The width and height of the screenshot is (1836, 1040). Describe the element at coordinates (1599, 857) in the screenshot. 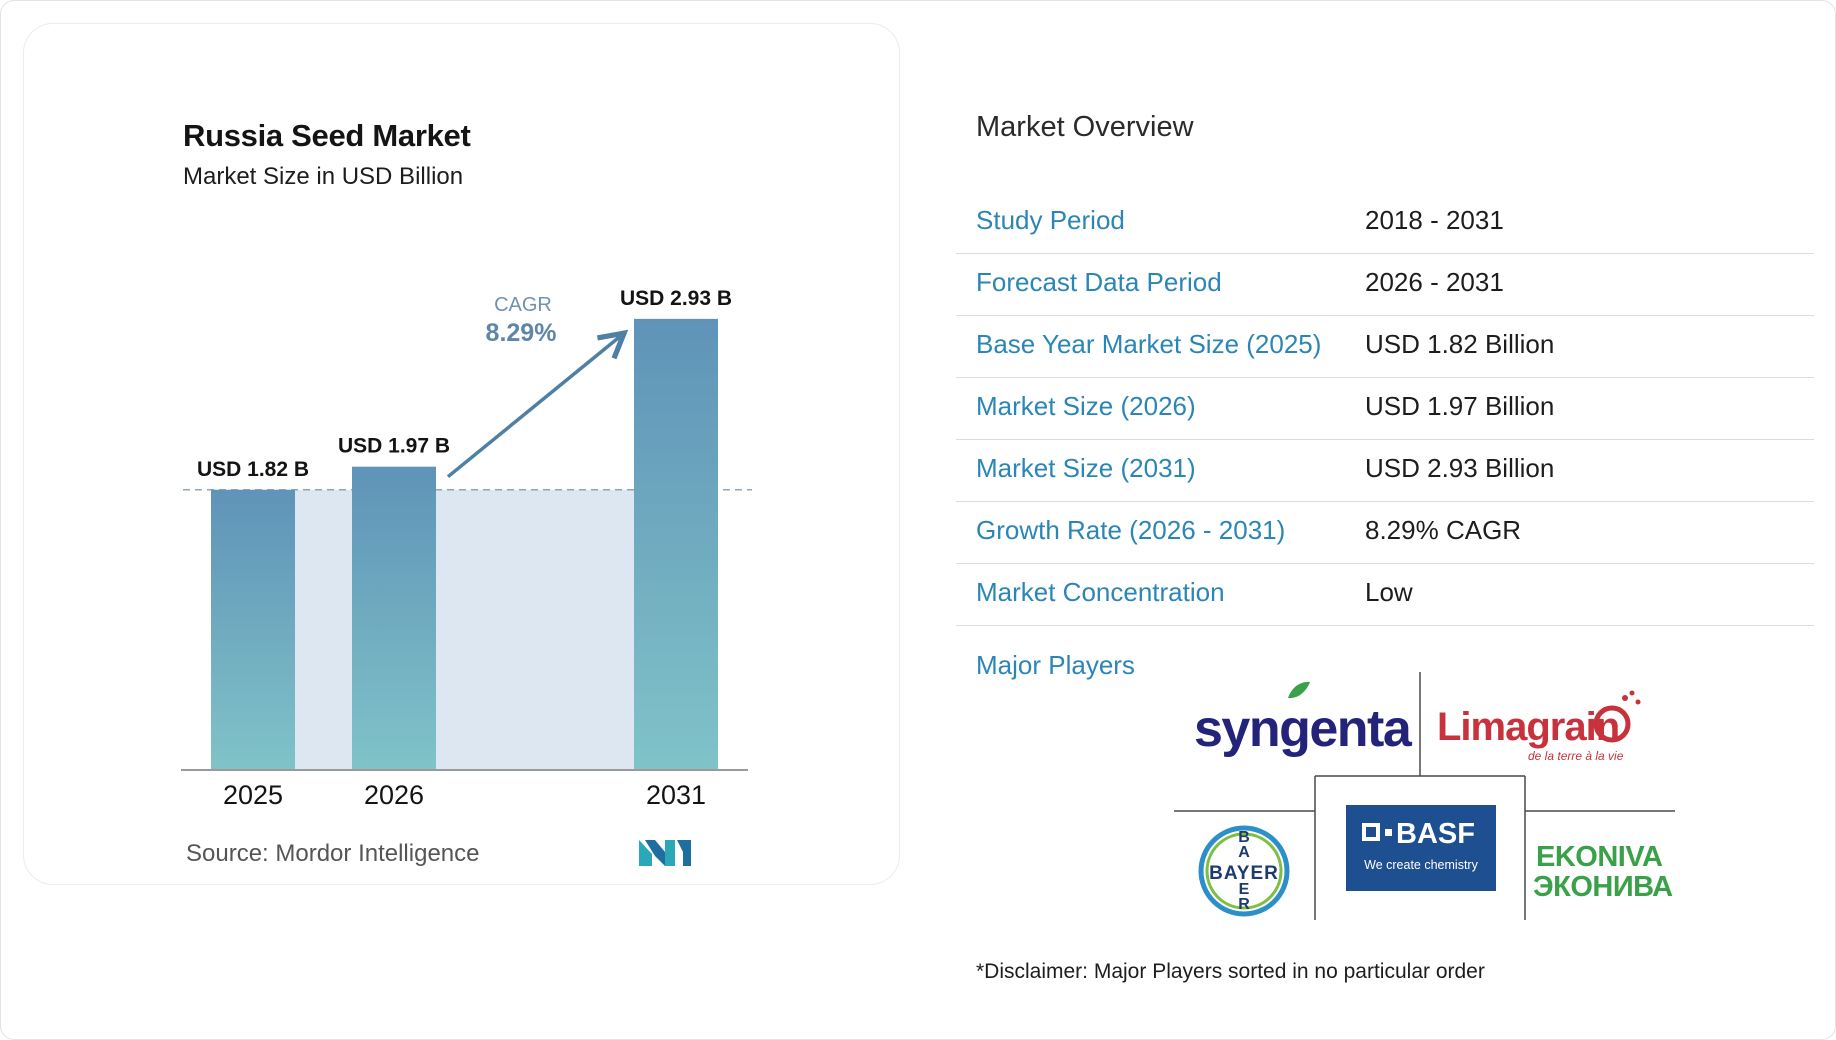

I see `ekoniva-latin-wordmark: EKONIVA` at that location.